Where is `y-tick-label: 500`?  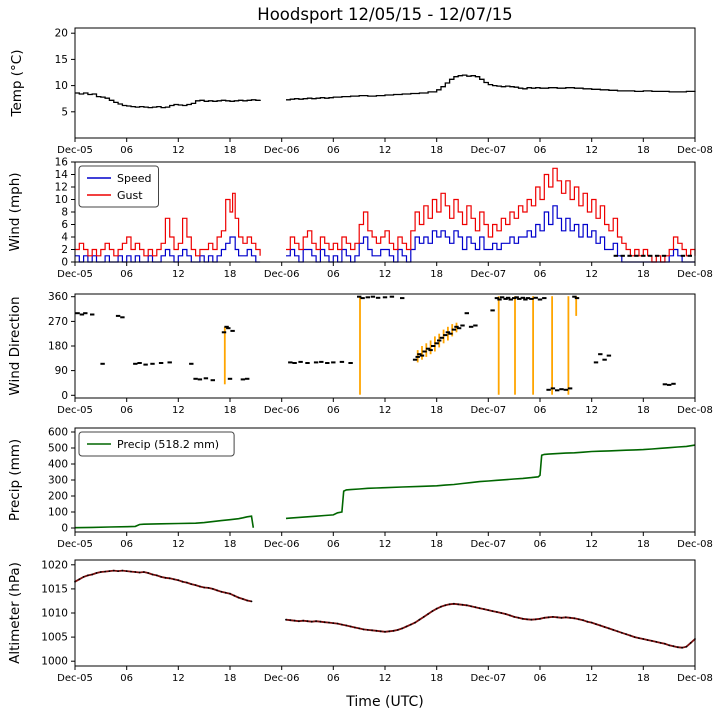
y-tick-label: 500 is located at coordinates (58, 449).